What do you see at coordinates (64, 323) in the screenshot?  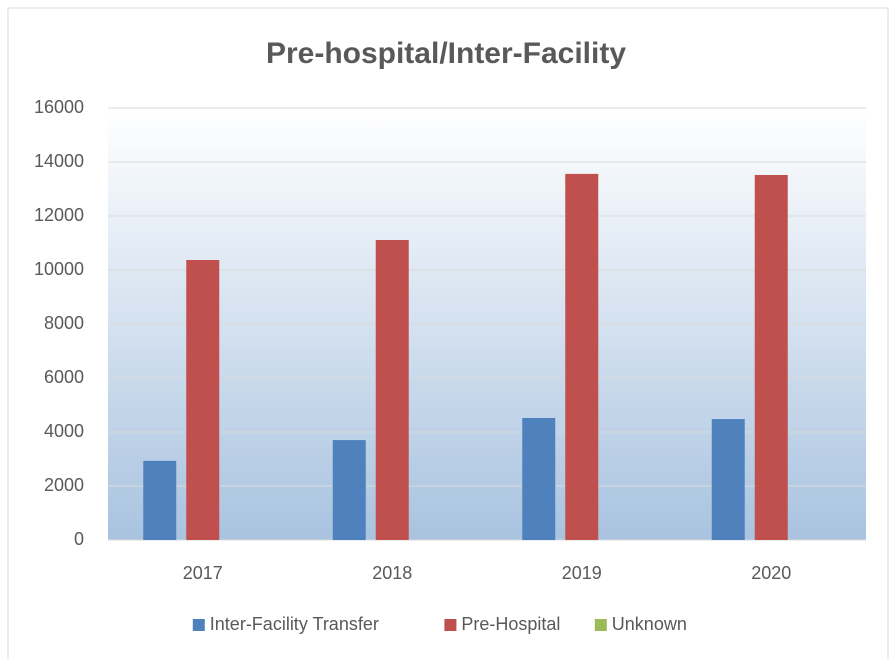 I see `y-tick-label: 8000` at bounding box center [64, 323].